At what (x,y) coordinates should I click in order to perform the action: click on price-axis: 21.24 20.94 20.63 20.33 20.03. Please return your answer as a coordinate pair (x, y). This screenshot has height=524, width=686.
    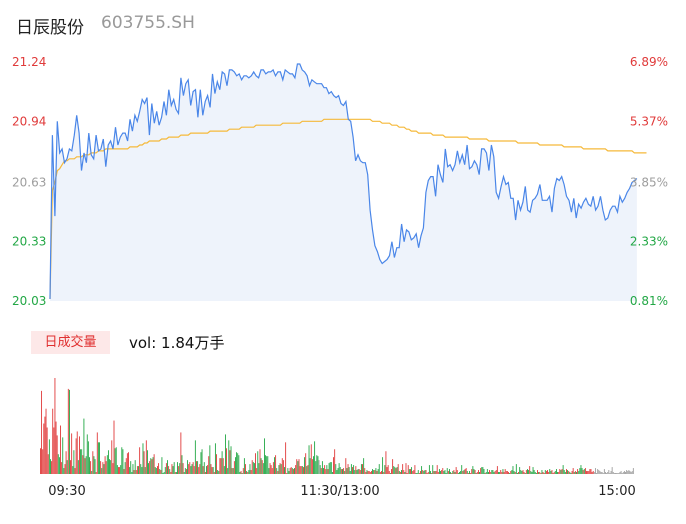
    Looking at the image, I should click on (29, 181).